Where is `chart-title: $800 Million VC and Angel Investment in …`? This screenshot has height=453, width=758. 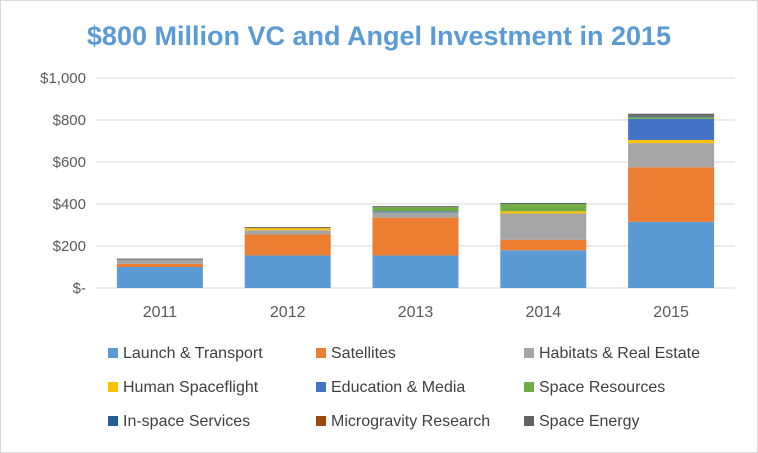
chart-title: $800 Million VC and Angel Investment in … is located at coordinates (379, 36).